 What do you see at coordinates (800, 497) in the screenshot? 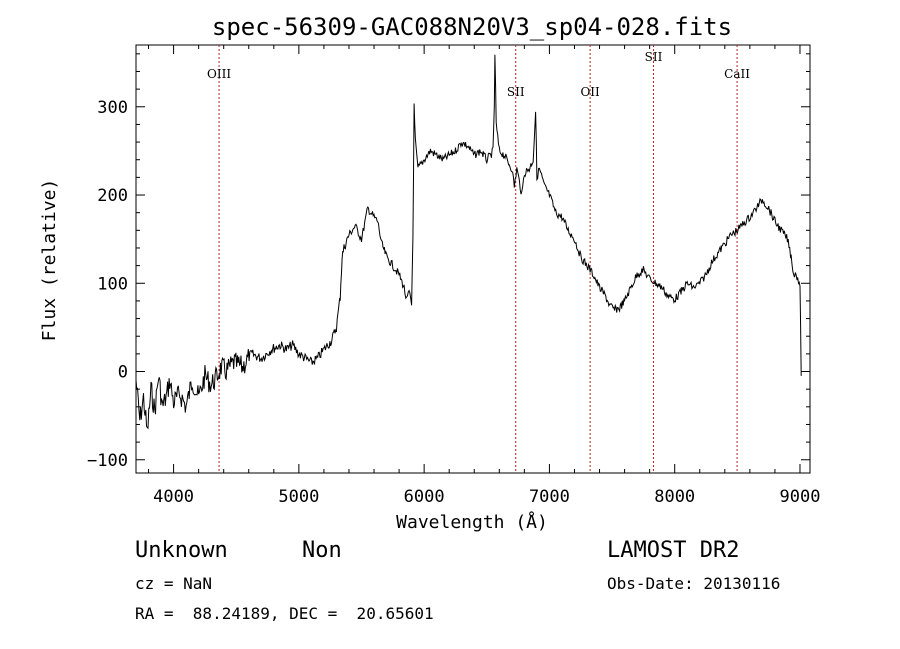
I see `x-tick-label: 9000` at bounding box center [800, 497].